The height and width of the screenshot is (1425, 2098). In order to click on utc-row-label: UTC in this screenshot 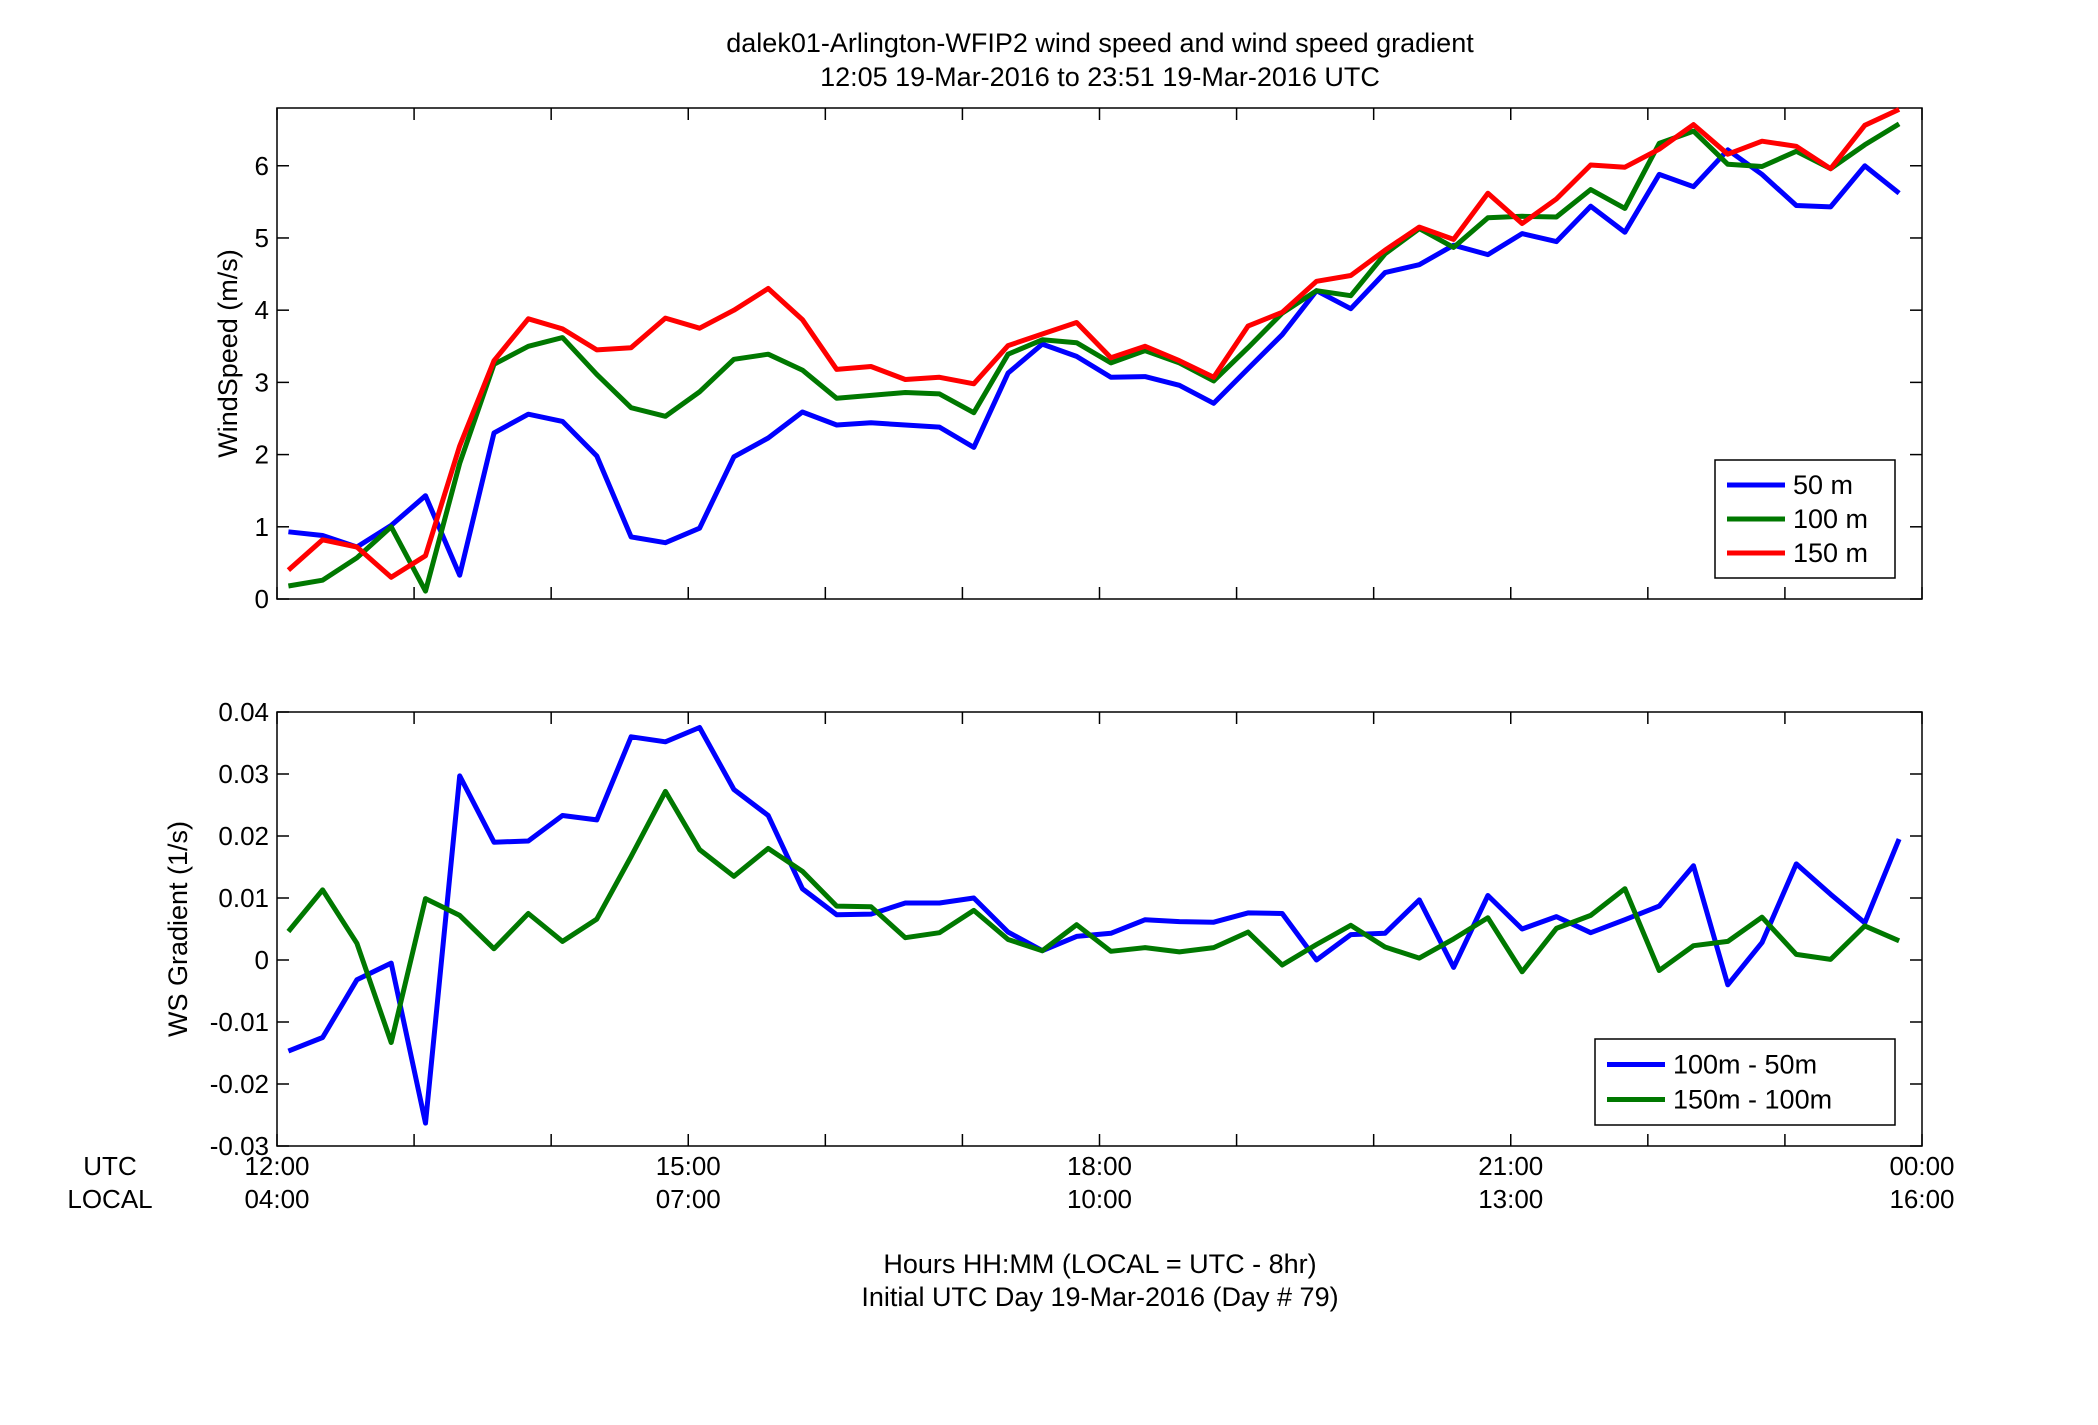, I will do `click(109, 1166)`.